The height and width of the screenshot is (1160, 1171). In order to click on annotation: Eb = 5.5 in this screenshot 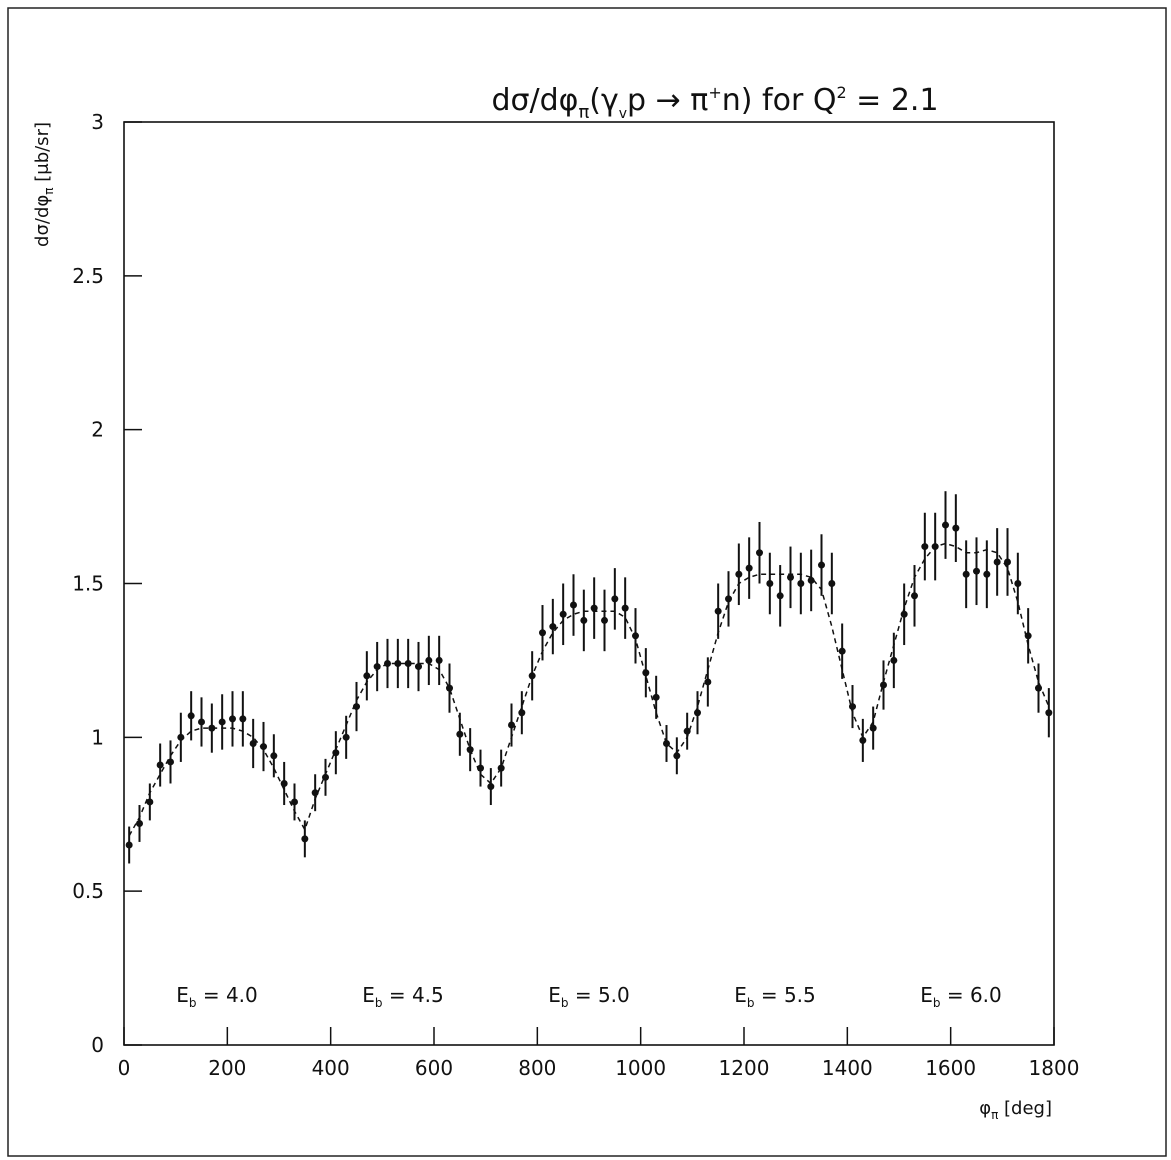, I will do `click(775, 996)`.